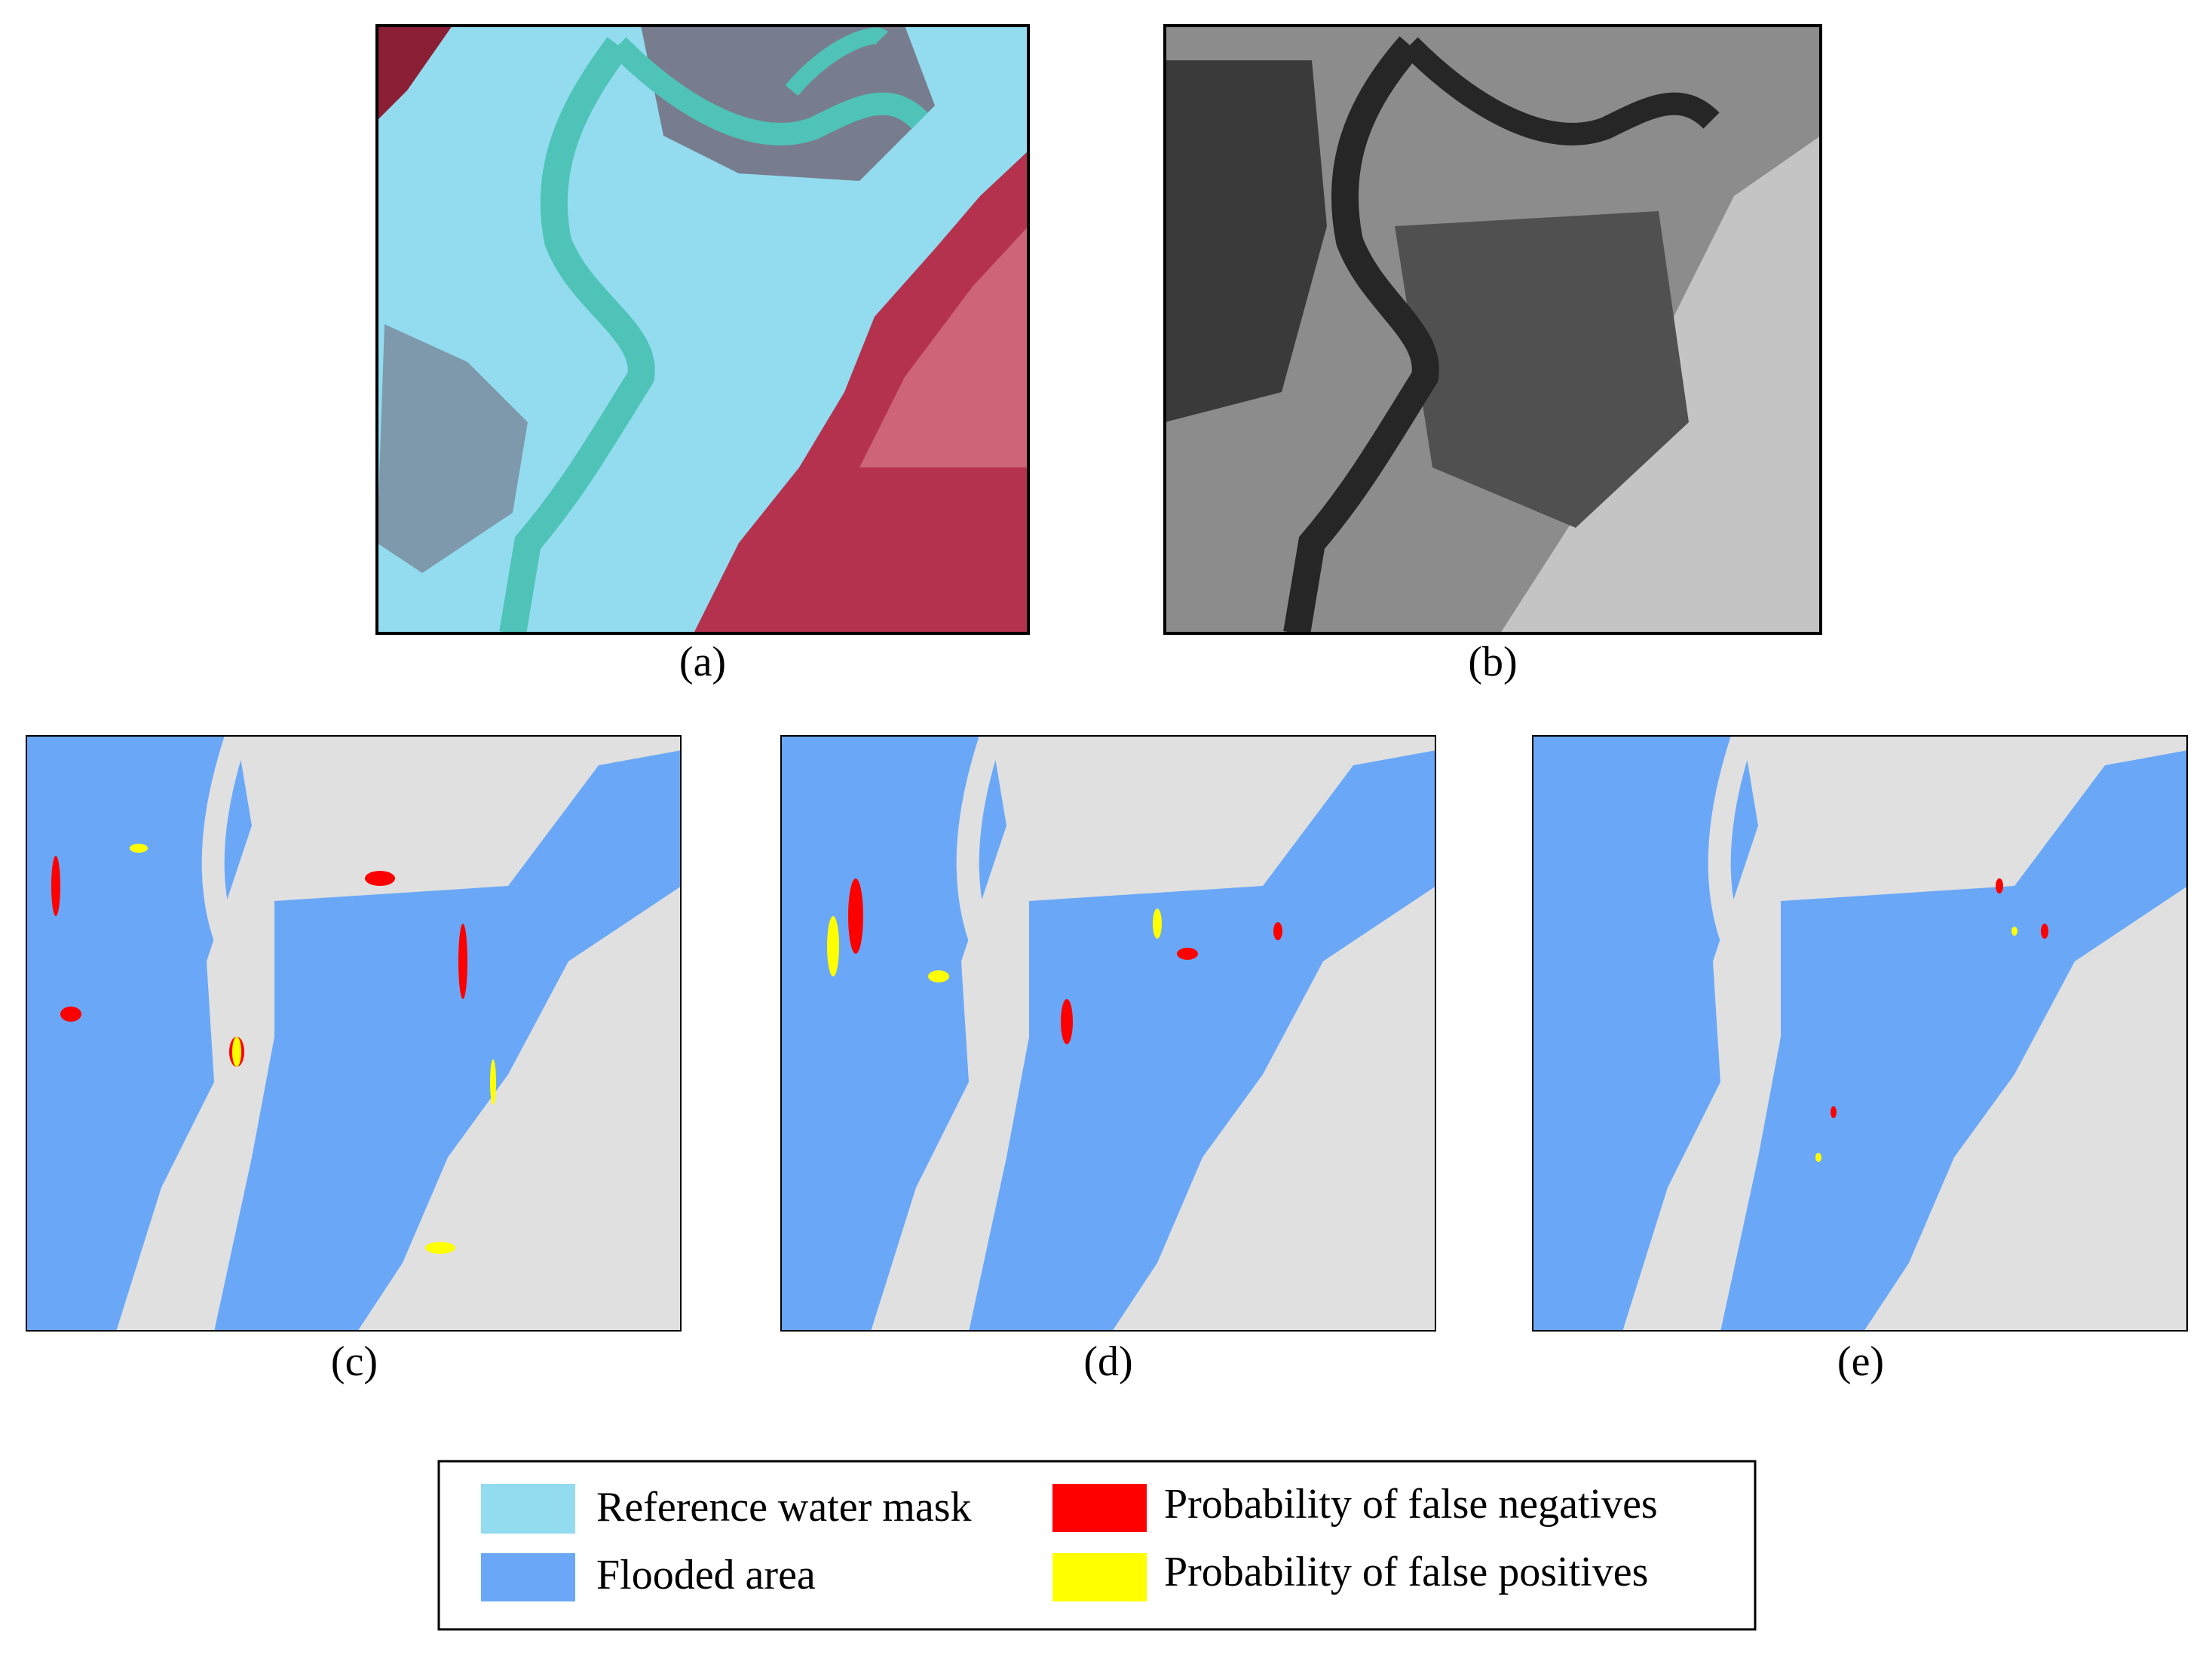 The image size is (2212, 1658). I want to click on panel-label: (d), so click(1107, 1361).